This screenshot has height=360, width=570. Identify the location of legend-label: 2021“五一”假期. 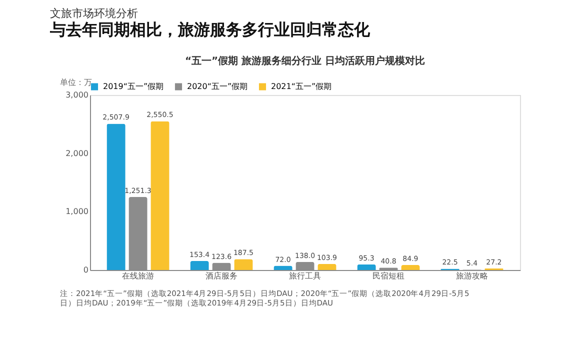
(301, 86).